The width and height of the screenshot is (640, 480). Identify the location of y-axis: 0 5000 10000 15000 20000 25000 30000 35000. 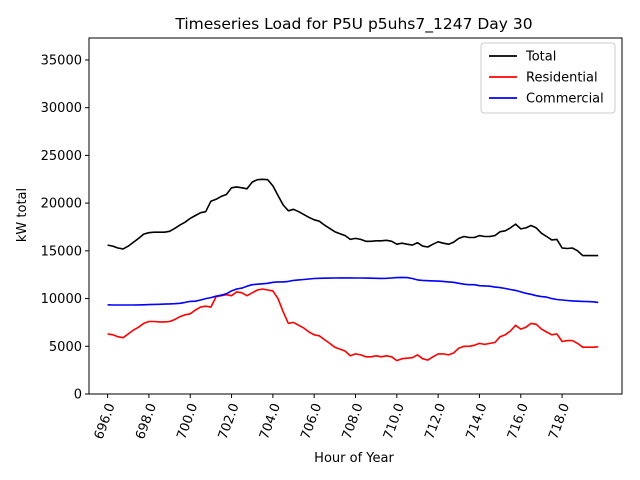
(65, 228).